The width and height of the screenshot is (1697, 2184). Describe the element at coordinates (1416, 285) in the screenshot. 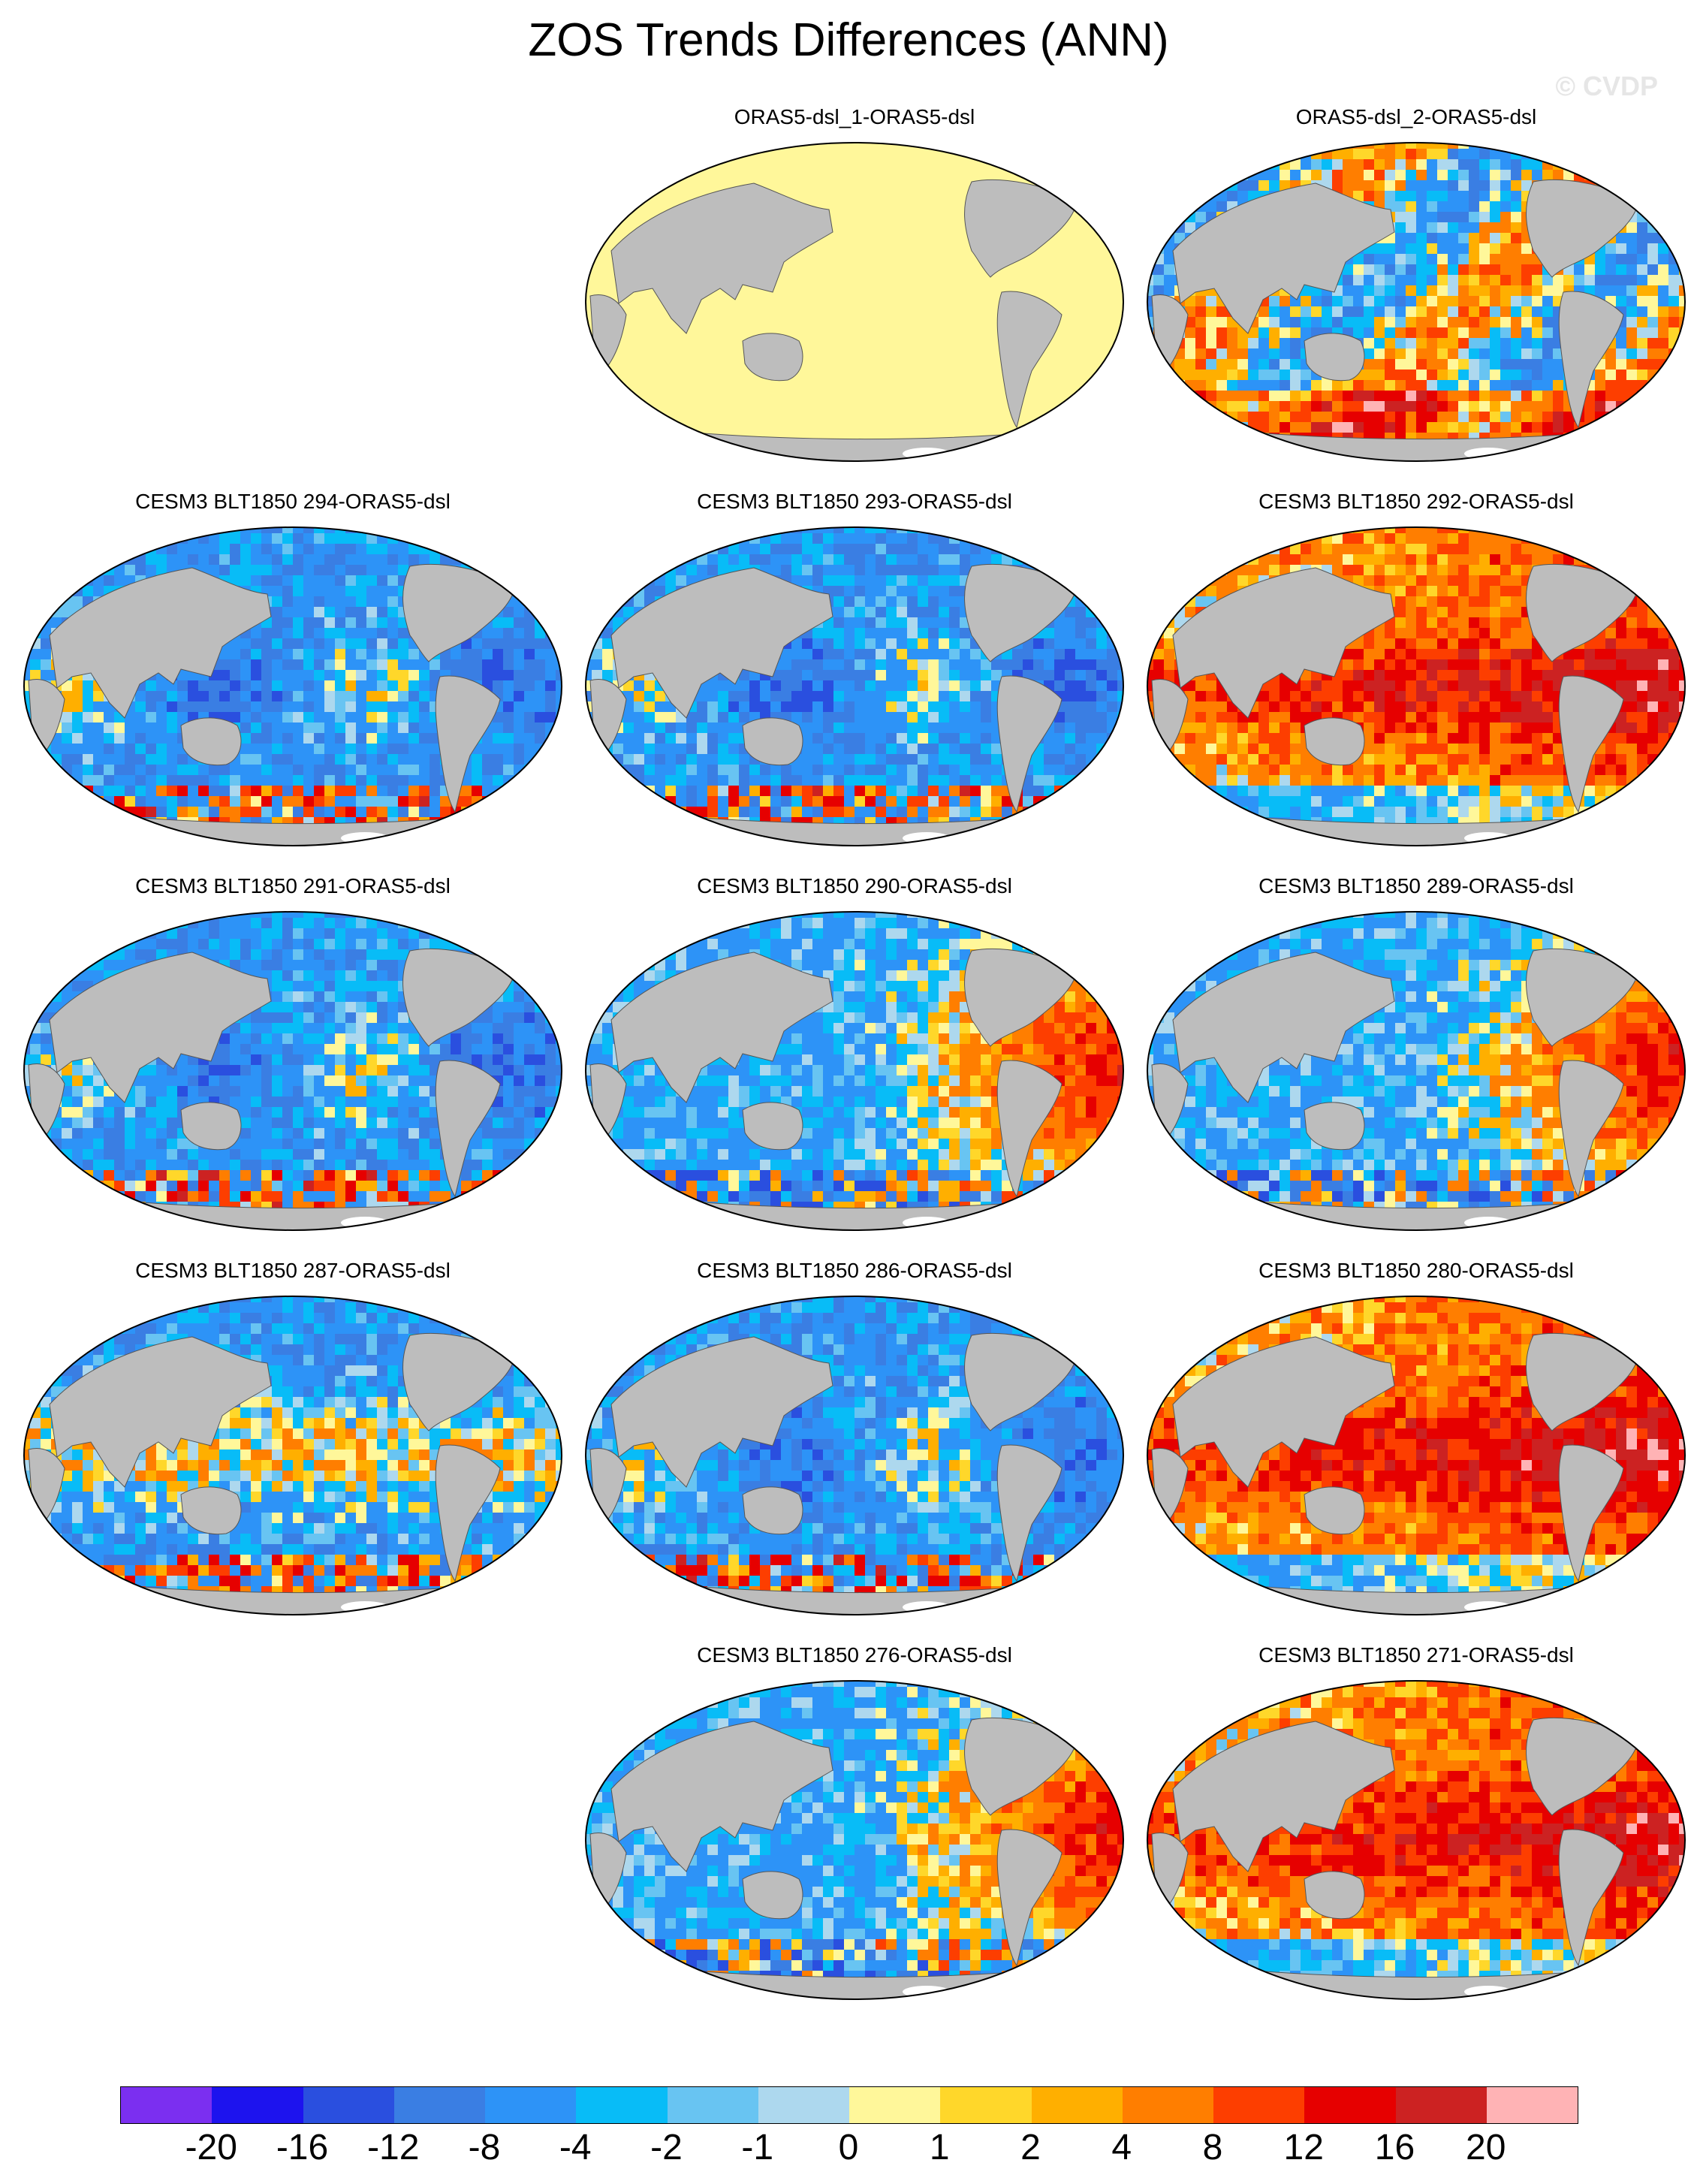

I see `map-panel: ORAS5-dsl_2-ORAS5-dsl` at that location.